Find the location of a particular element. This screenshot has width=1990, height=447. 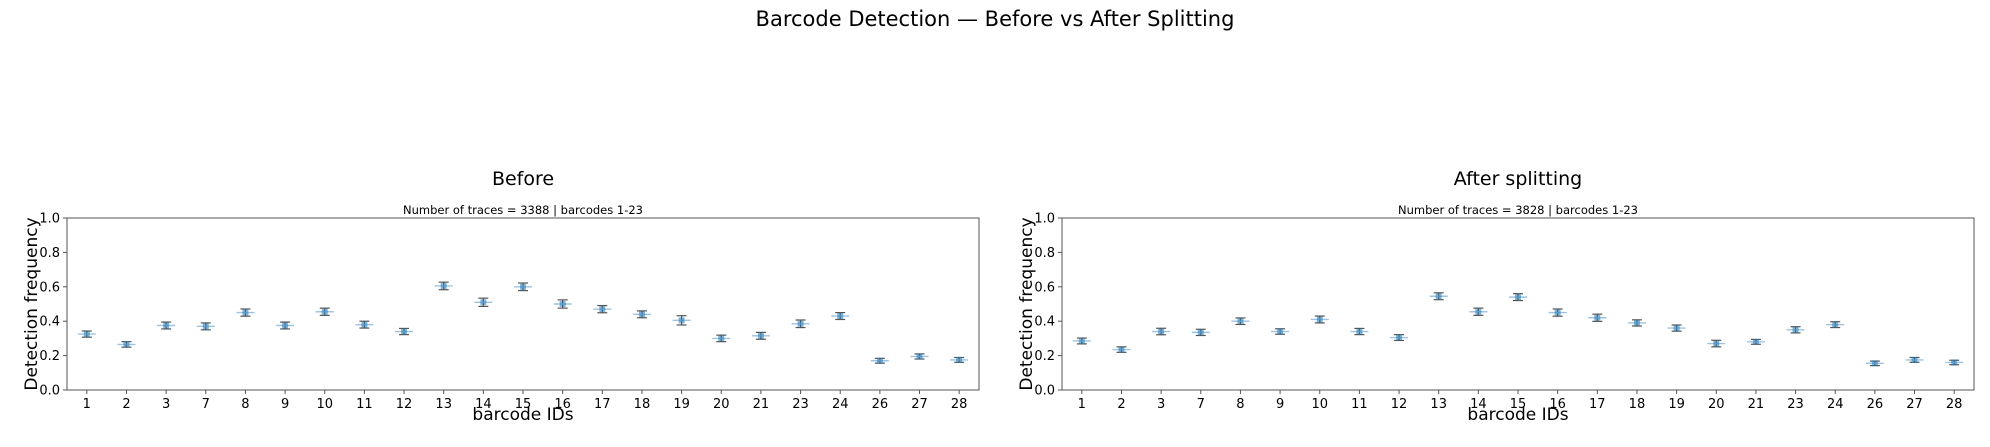

y-tick-label: 1.0 is located at coordinates (49, 219).